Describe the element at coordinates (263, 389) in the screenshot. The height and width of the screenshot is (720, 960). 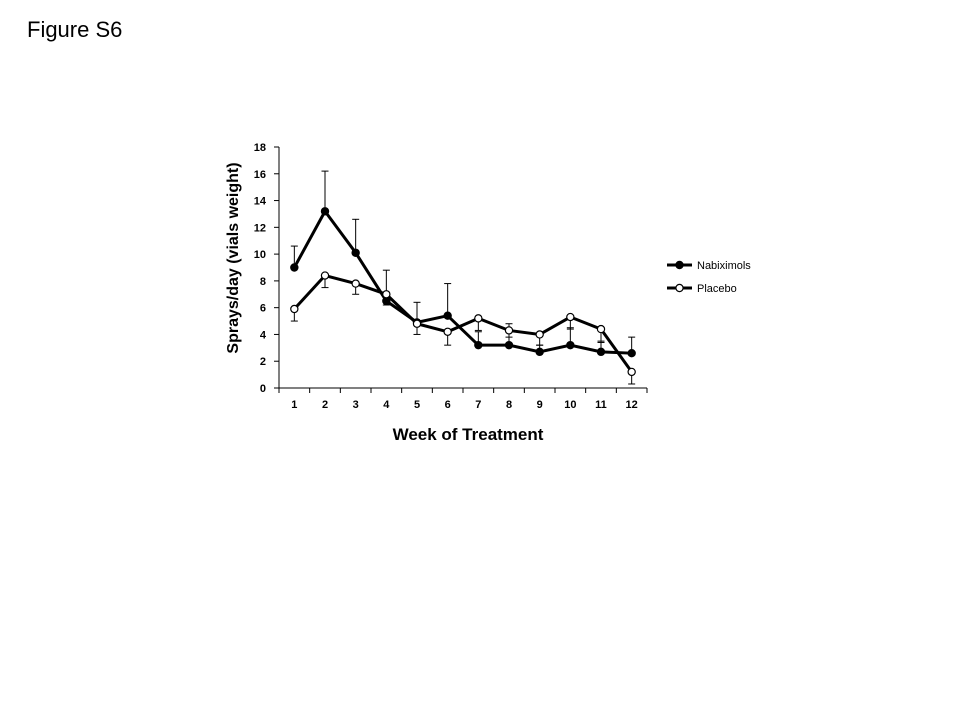
I see `y-tick-label: 0` at that location.